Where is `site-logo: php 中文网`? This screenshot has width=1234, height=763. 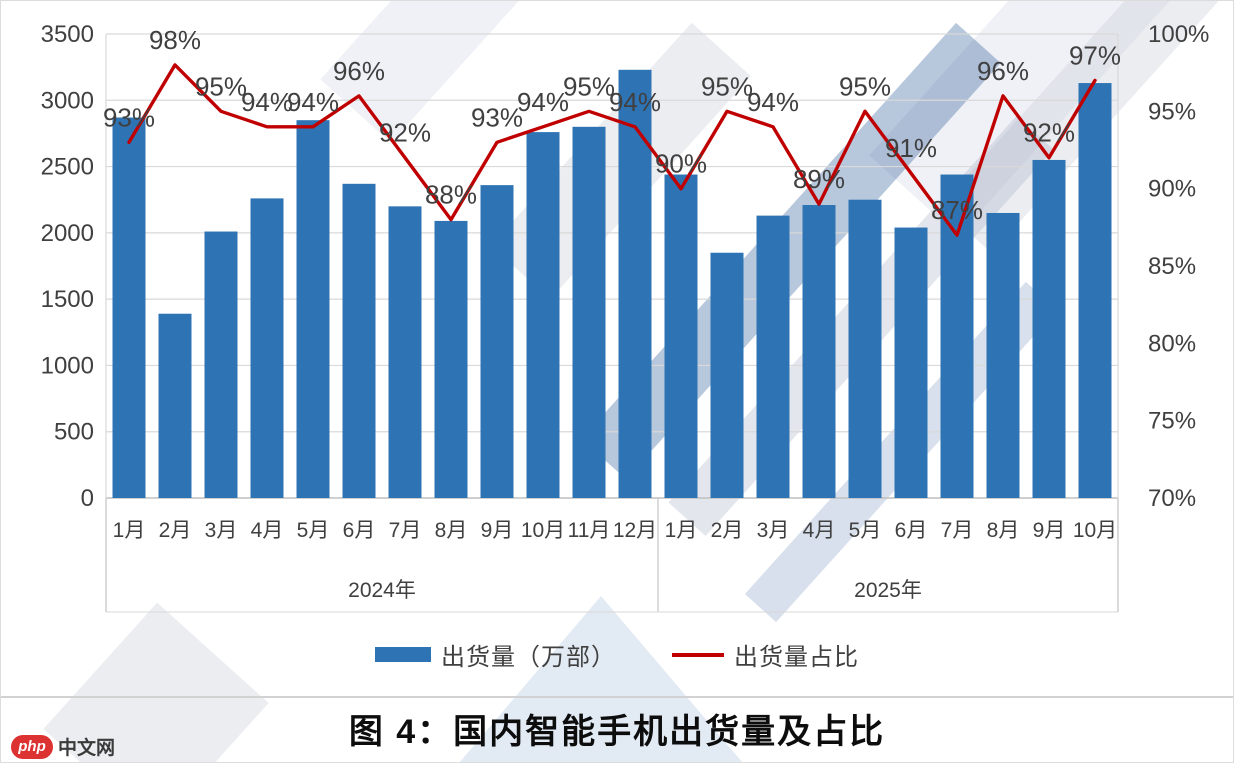
site-logo: php 中文网 is located at coordinates (63, 746).